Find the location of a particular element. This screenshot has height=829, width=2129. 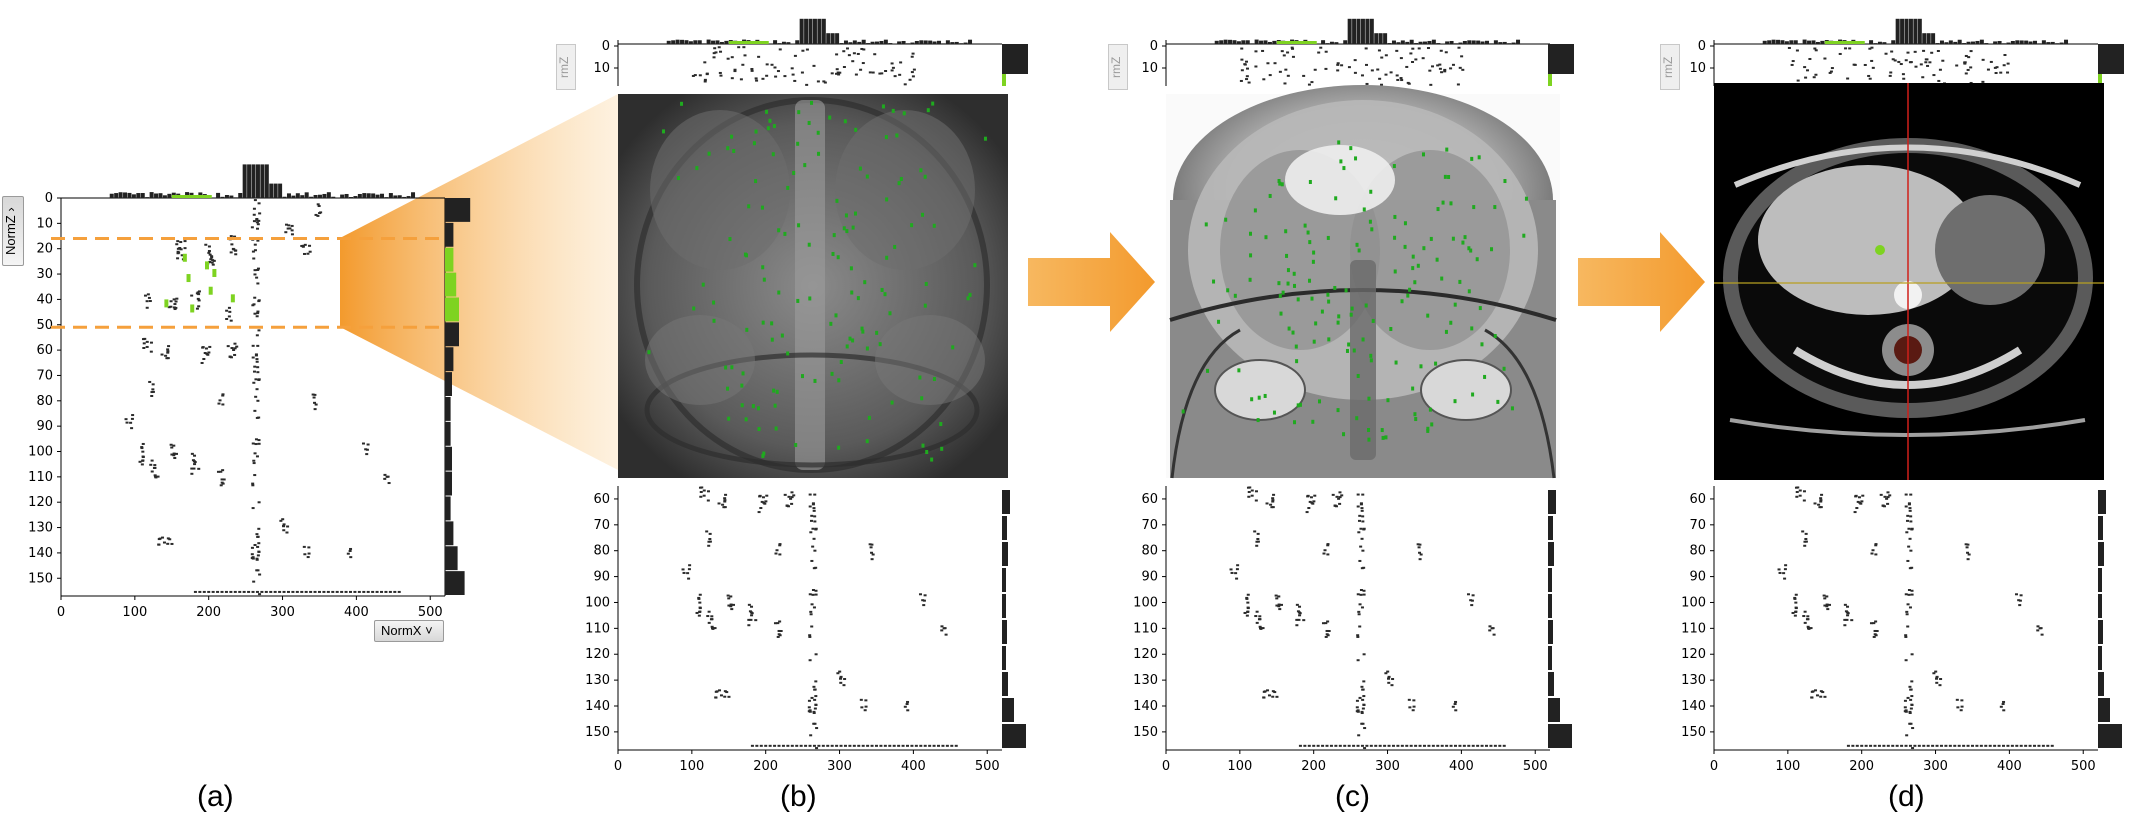

z-axis-selector: NormZ › is located at coordinates (13, 231).